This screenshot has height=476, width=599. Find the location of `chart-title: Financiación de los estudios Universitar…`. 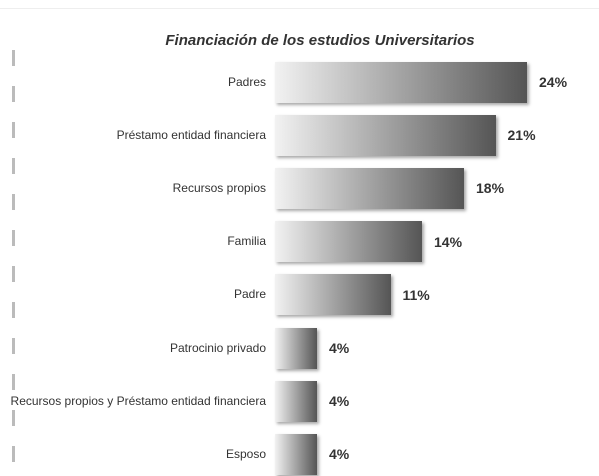

chart-title: Financiación de los estudios Universitar… is located at coordinates (320, 40).